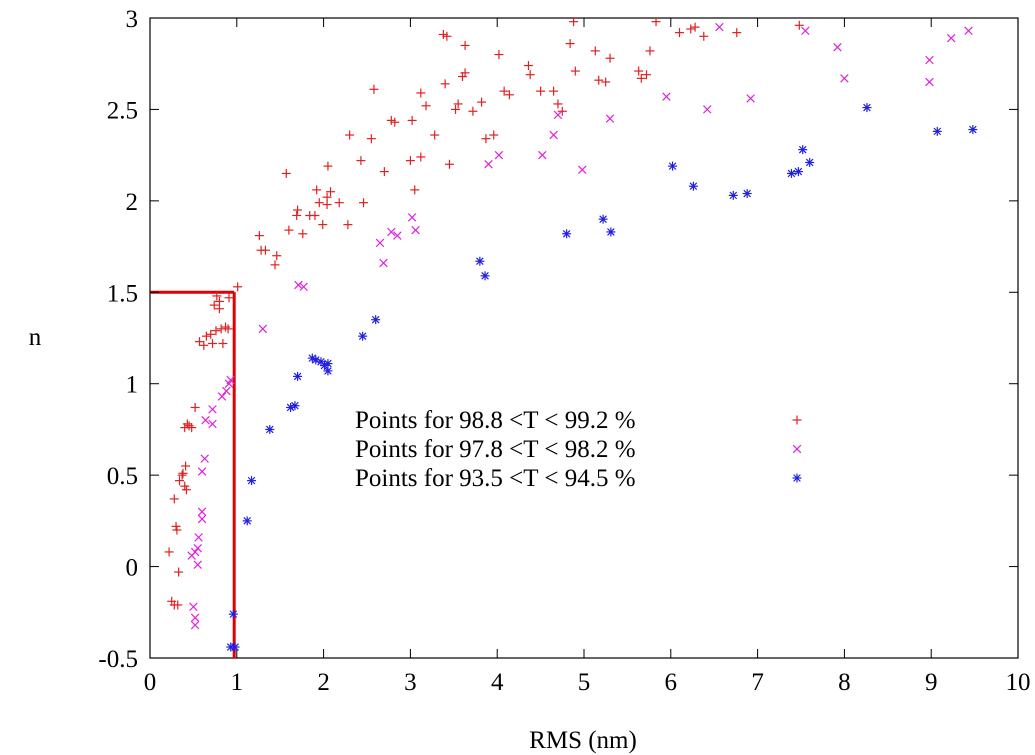 The height and width of the screenshot is (755, 1035). Describe the element at coordinates (132, 19) in the screenshot. I see `y-tick-label: 3` at that location.